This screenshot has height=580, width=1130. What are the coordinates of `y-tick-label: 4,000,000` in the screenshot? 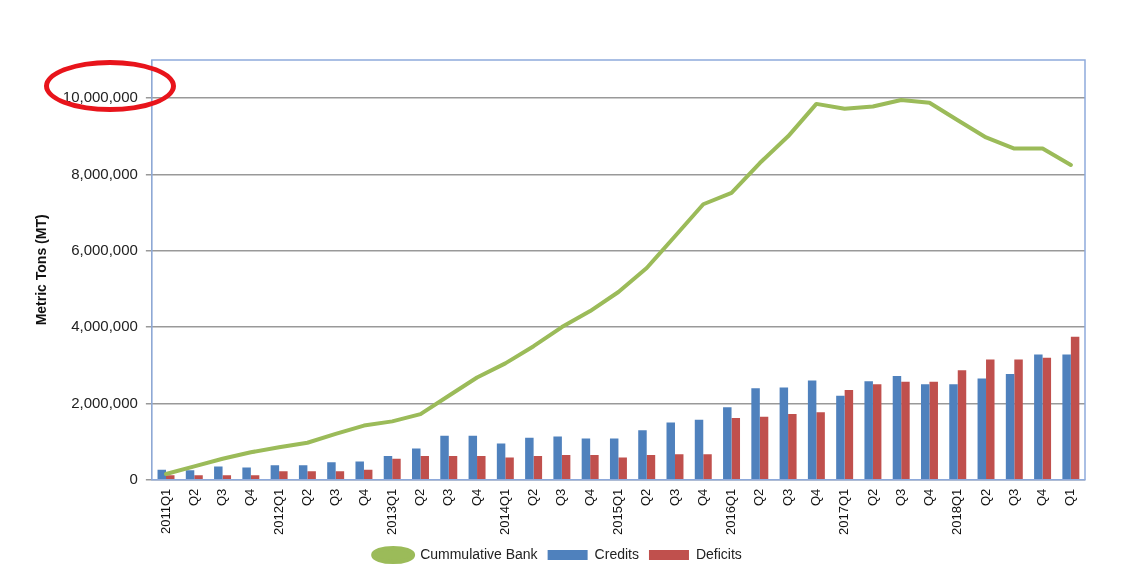 It's located at (104, 326).